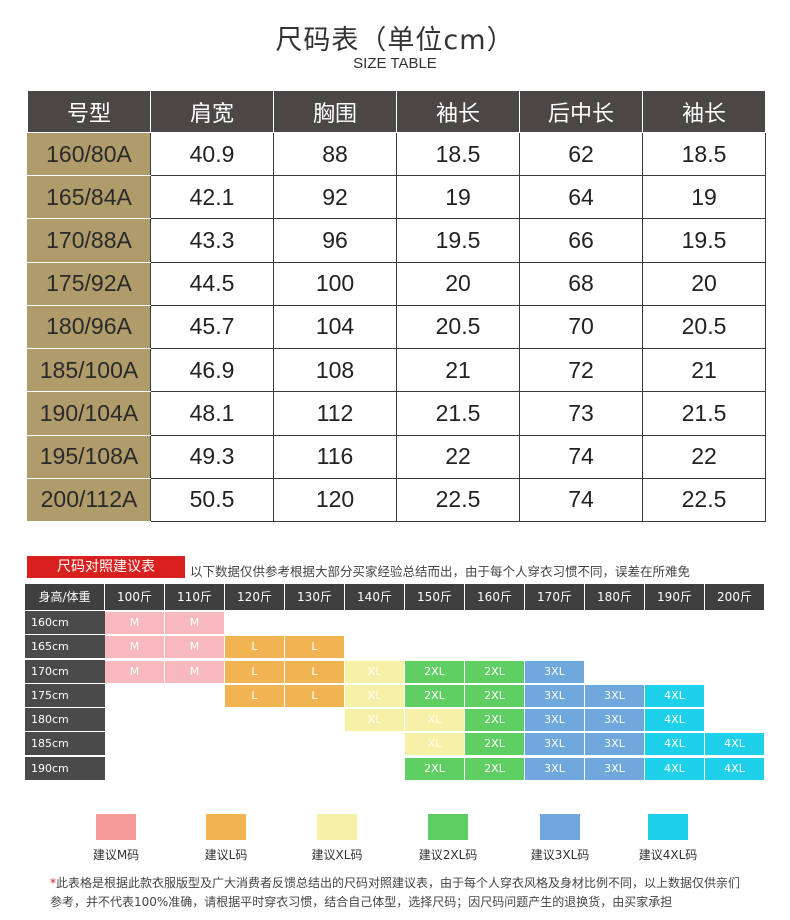 The width and height of the screenshot is (790, 920). What do you see at coordinates (581, 370) in the screenshot?
I see `size-value-cell: 72` at bounding box center [581, 370].